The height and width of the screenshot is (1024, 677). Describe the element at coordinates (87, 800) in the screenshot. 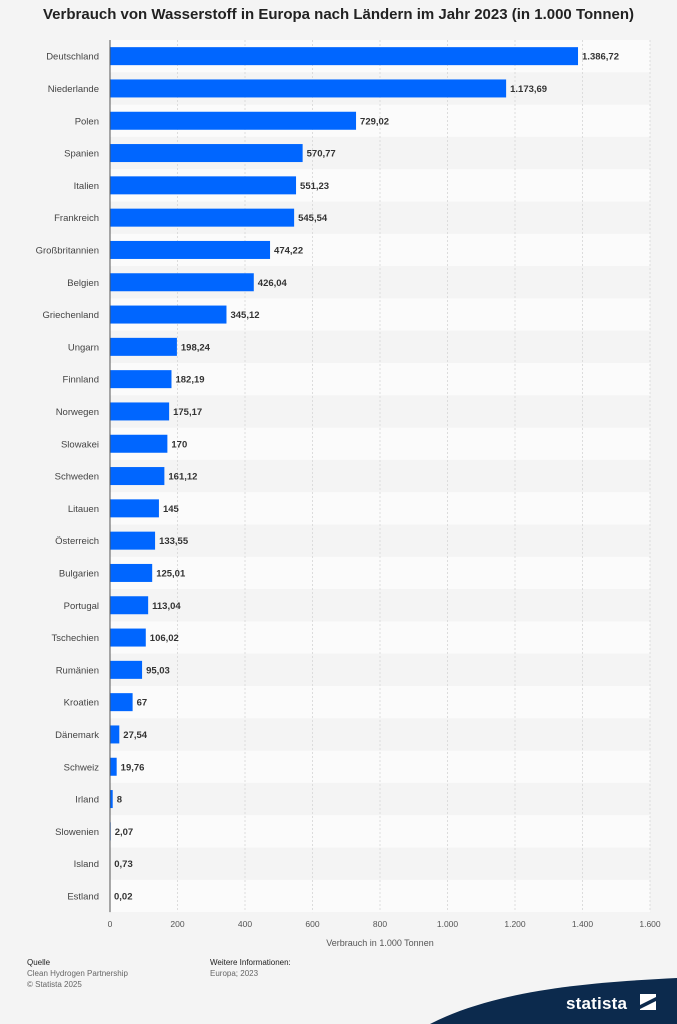

I see `category-label: Irland` at that location.